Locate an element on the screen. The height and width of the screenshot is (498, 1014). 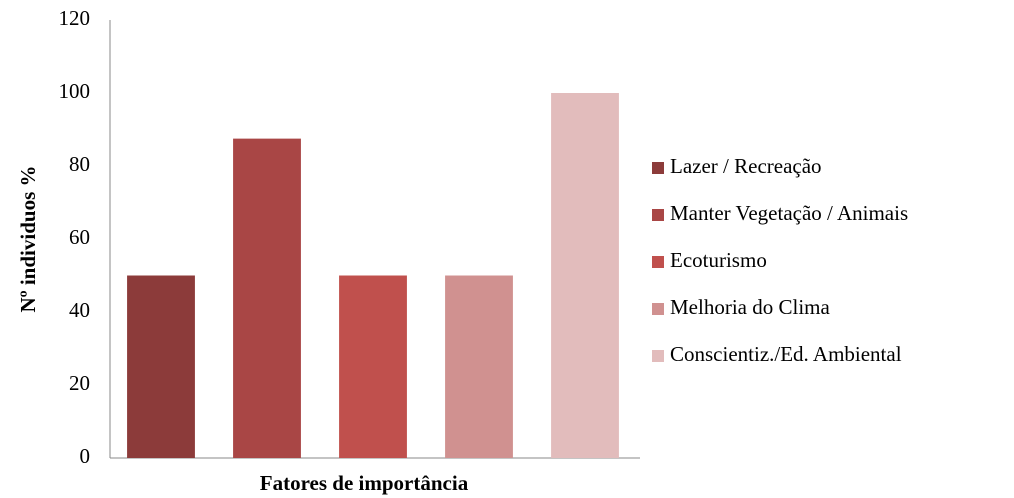
legend-label: Ecoturismo is located at coordinates (718, 260).